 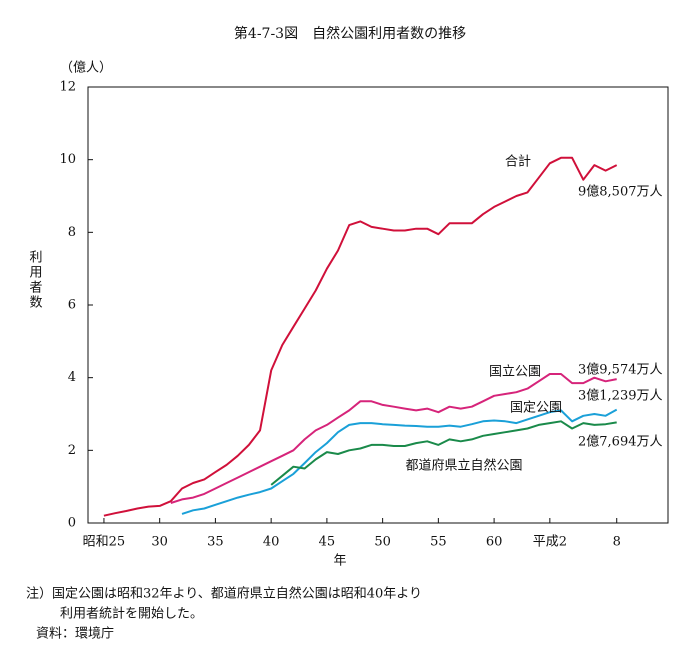 What do you see at coordinates (327, 542) in the screenshot?
I see `x-tick-label: 45` at bounding box center [327, 542].